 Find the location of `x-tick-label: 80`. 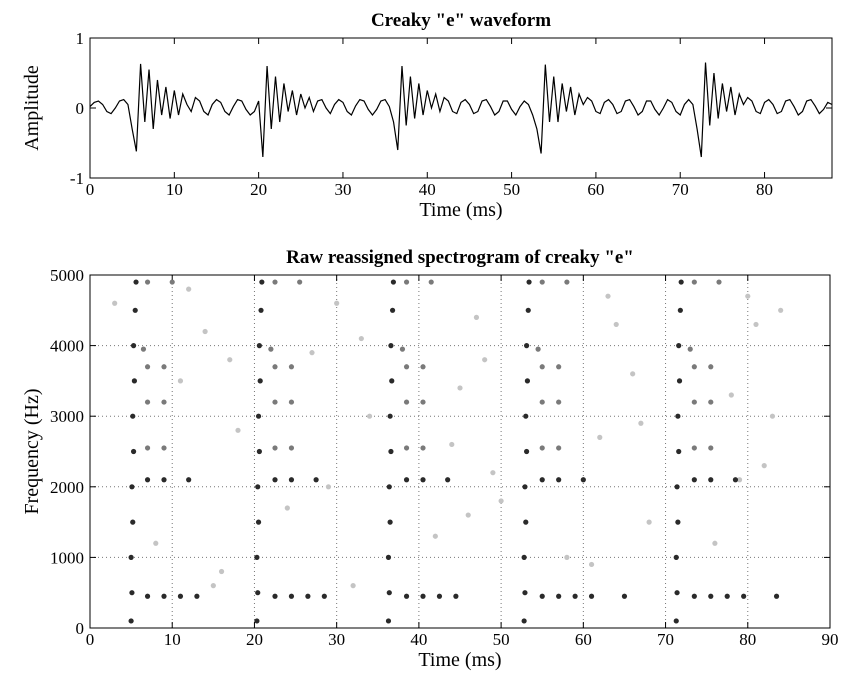

x-tick-label: 80 is located at coordinates (764, 189).